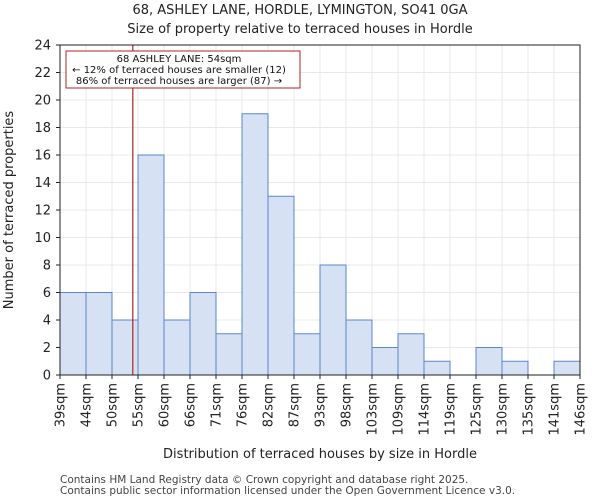 This screenshot has height=500, width=600. What do you see at coordinates (47, 348) in the screenshot?
I see `y-tick-label: 2` at bounding box center [47, 348].